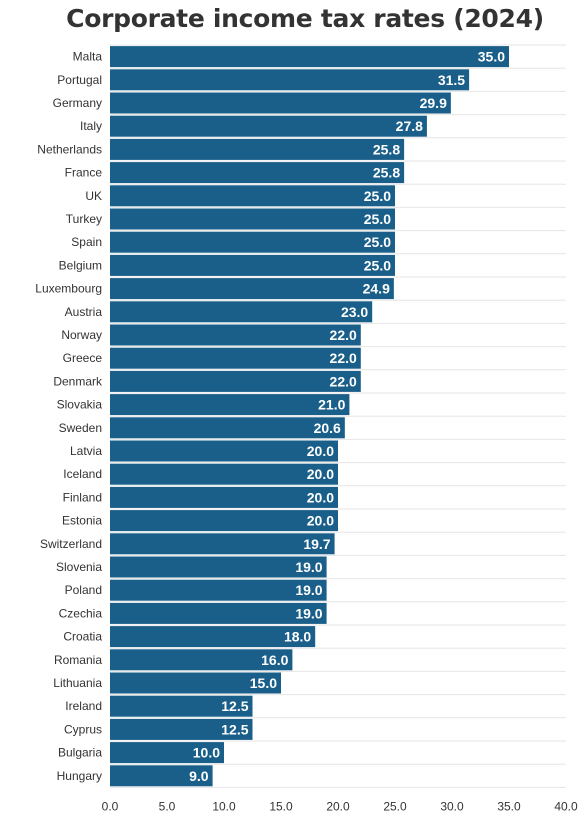  What do you see at coordinates (81, 613) in the screenshot?
I see `category-label: Czechia` at bounding box center [81, 613].